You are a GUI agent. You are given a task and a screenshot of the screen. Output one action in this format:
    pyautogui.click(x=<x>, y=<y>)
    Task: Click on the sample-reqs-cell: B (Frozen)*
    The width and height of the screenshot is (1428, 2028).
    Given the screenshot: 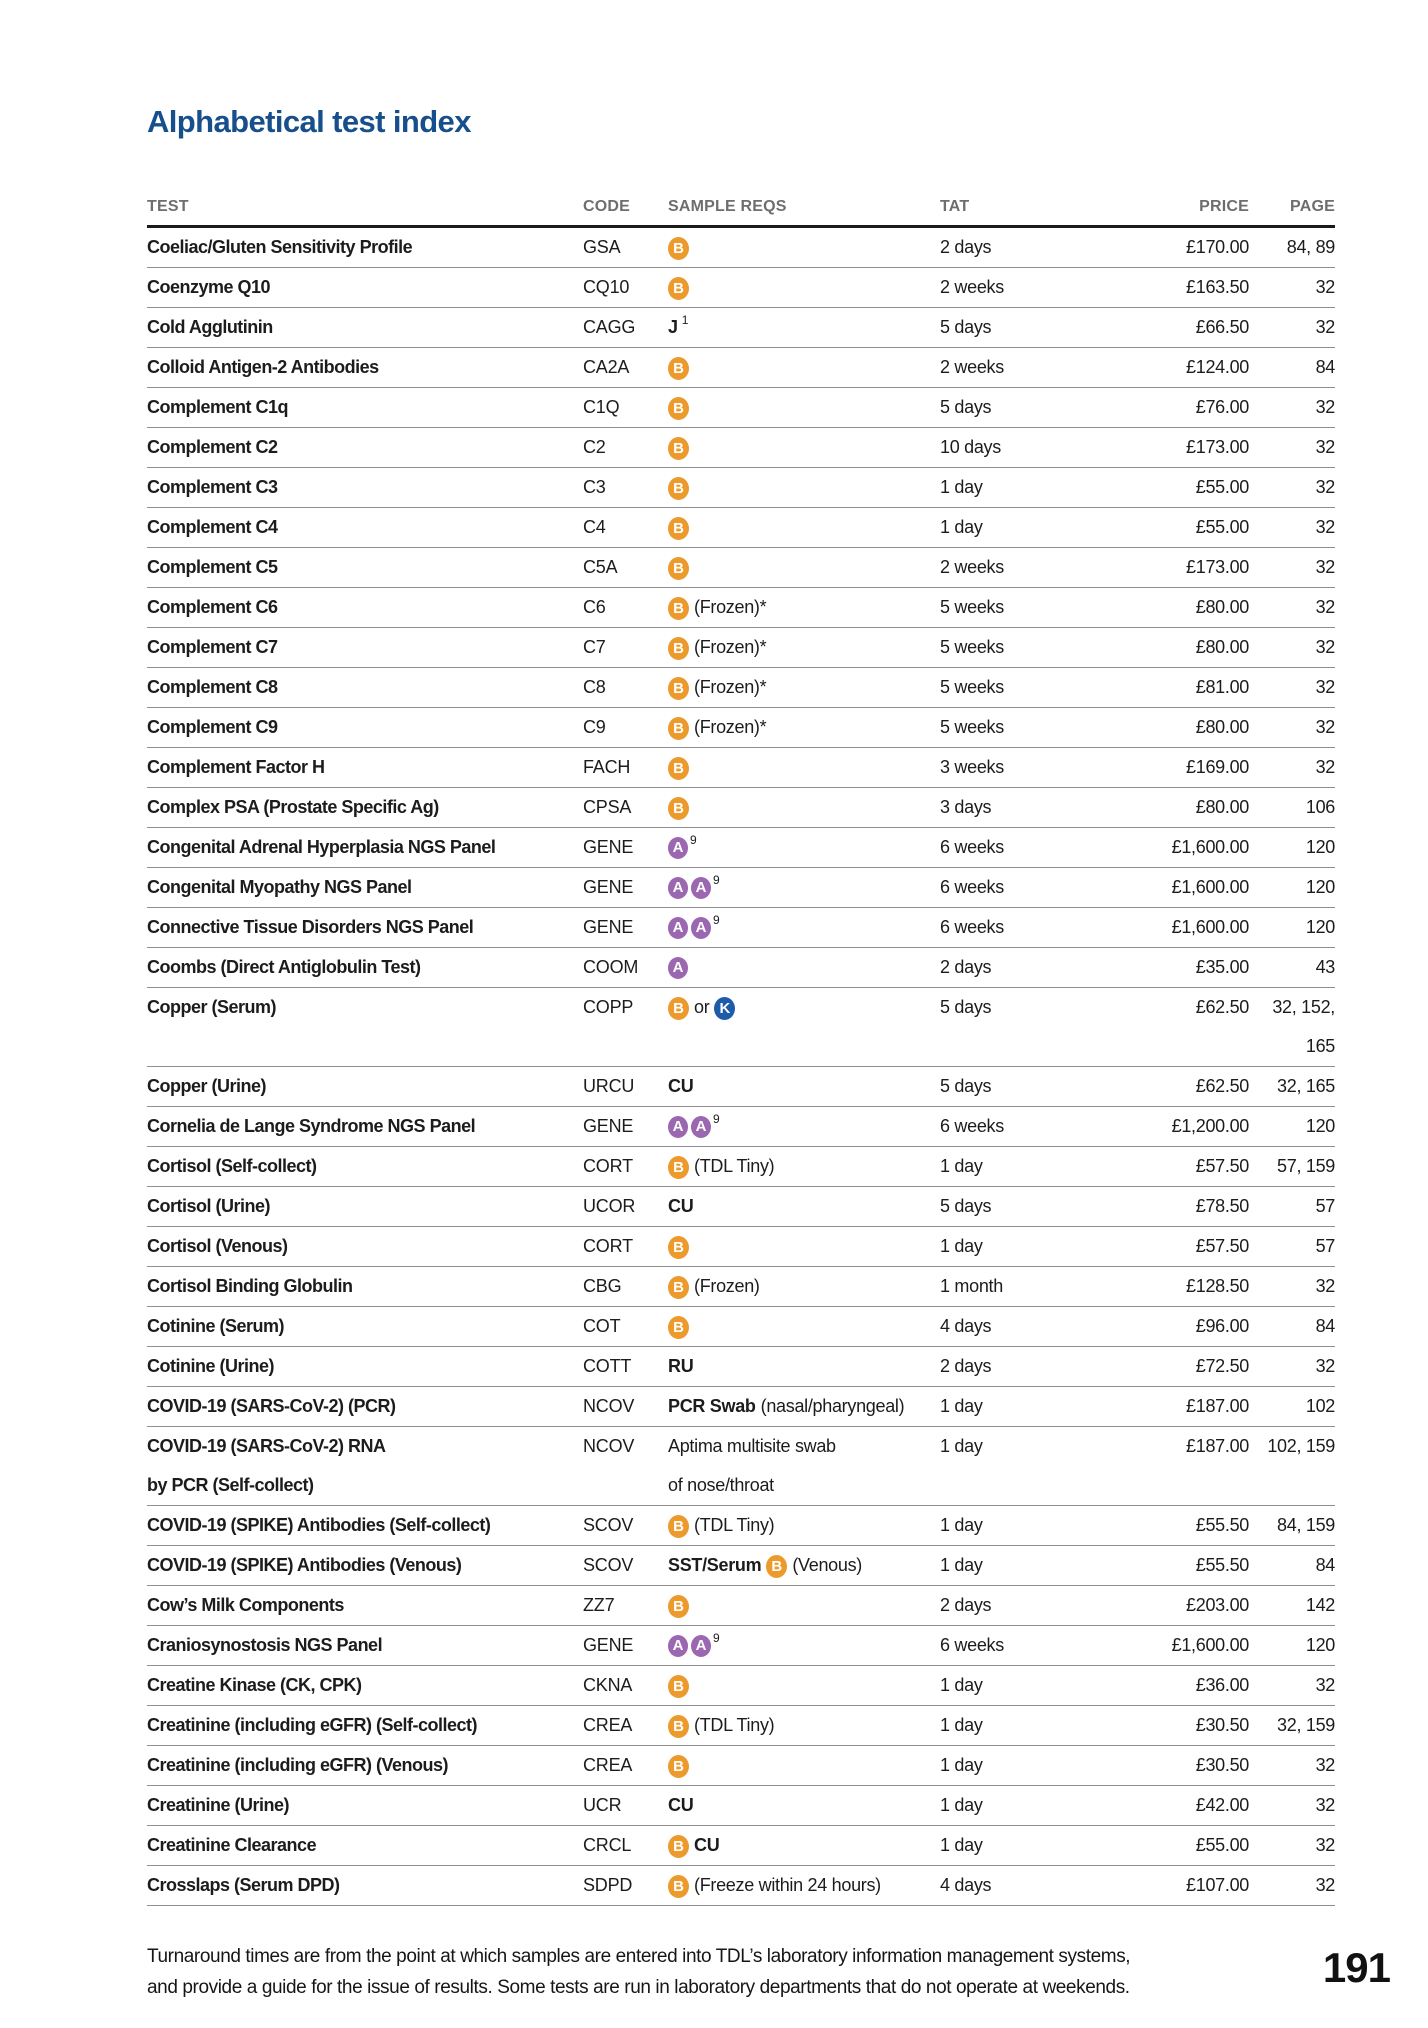 What is the action you would take?
    pyautogui.click(x=804, y=607)
    